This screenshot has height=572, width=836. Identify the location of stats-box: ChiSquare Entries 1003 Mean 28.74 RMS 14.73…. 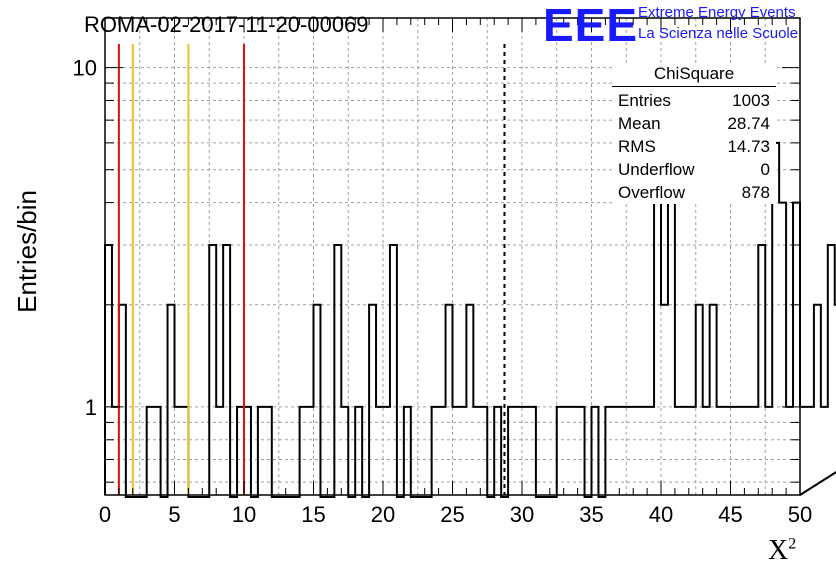
(694, 134).